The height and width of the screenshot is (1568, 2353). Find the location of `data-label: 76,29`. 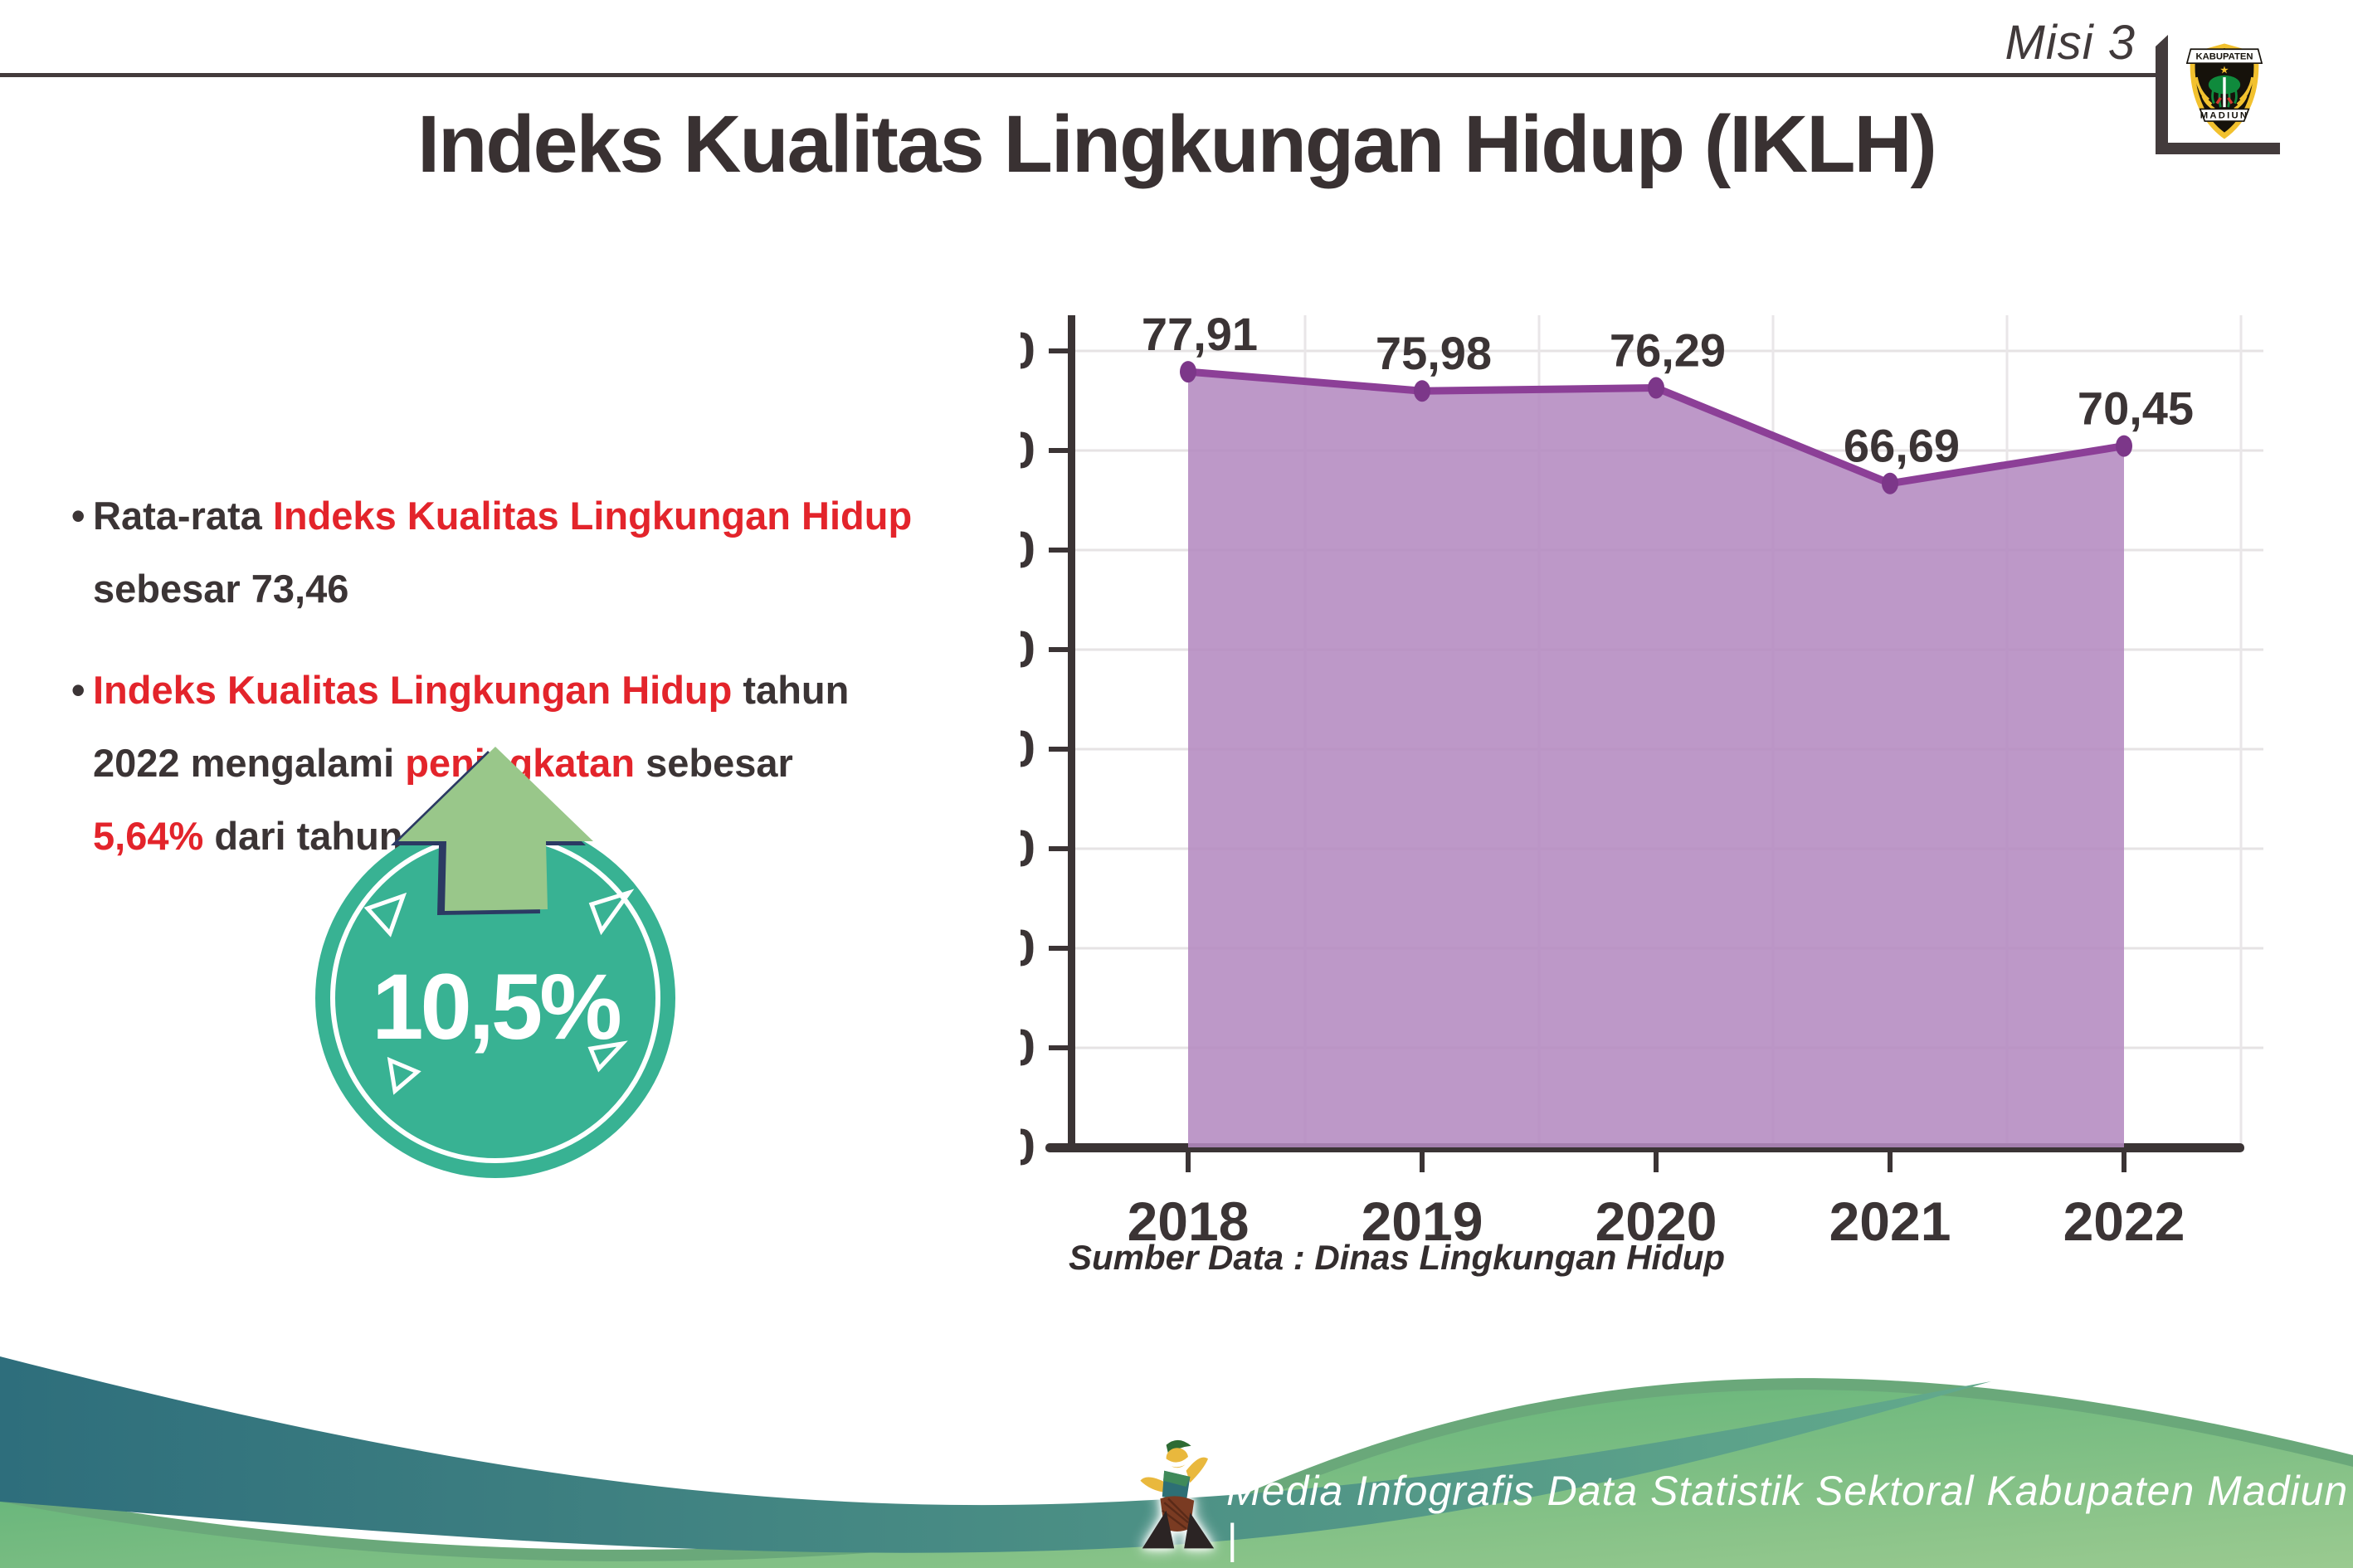

data-label: 76,29 is located at coordinates (1668, 350).